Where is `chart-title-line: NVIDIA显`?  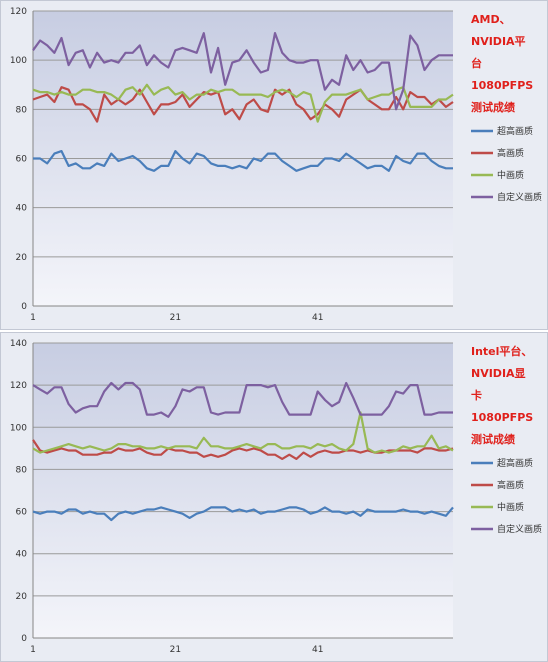 chart-title-line: NVIDIA显 is located at coordinates (498, 373).